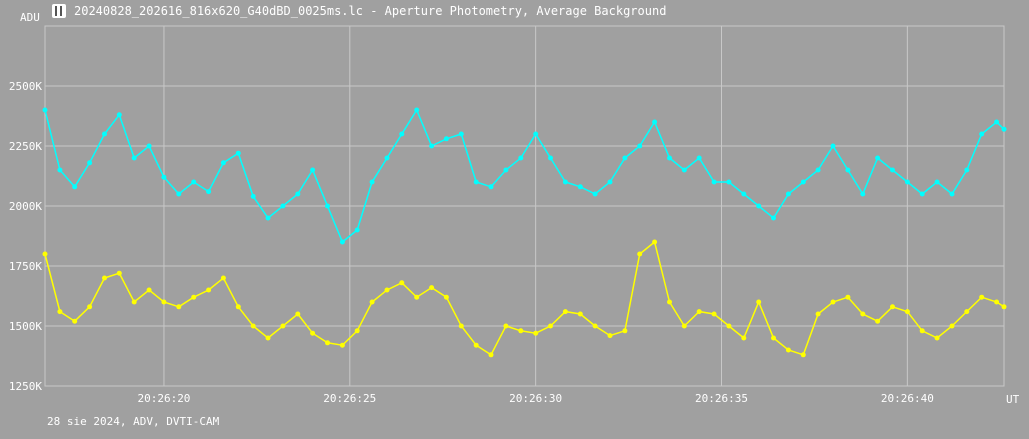 This screenshot has height=439, width=1029. I want to click on light-curve-app-icon, so click(59, 11).